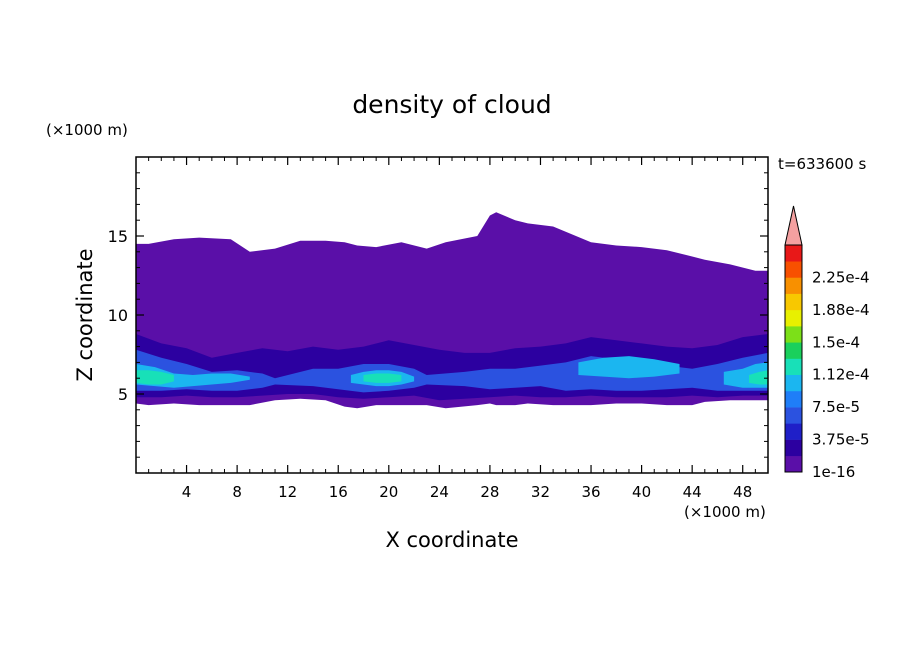 This screenshot has width=904, height=654. I want to click on y-axis-label: Z coordinate, so click(85, 314).